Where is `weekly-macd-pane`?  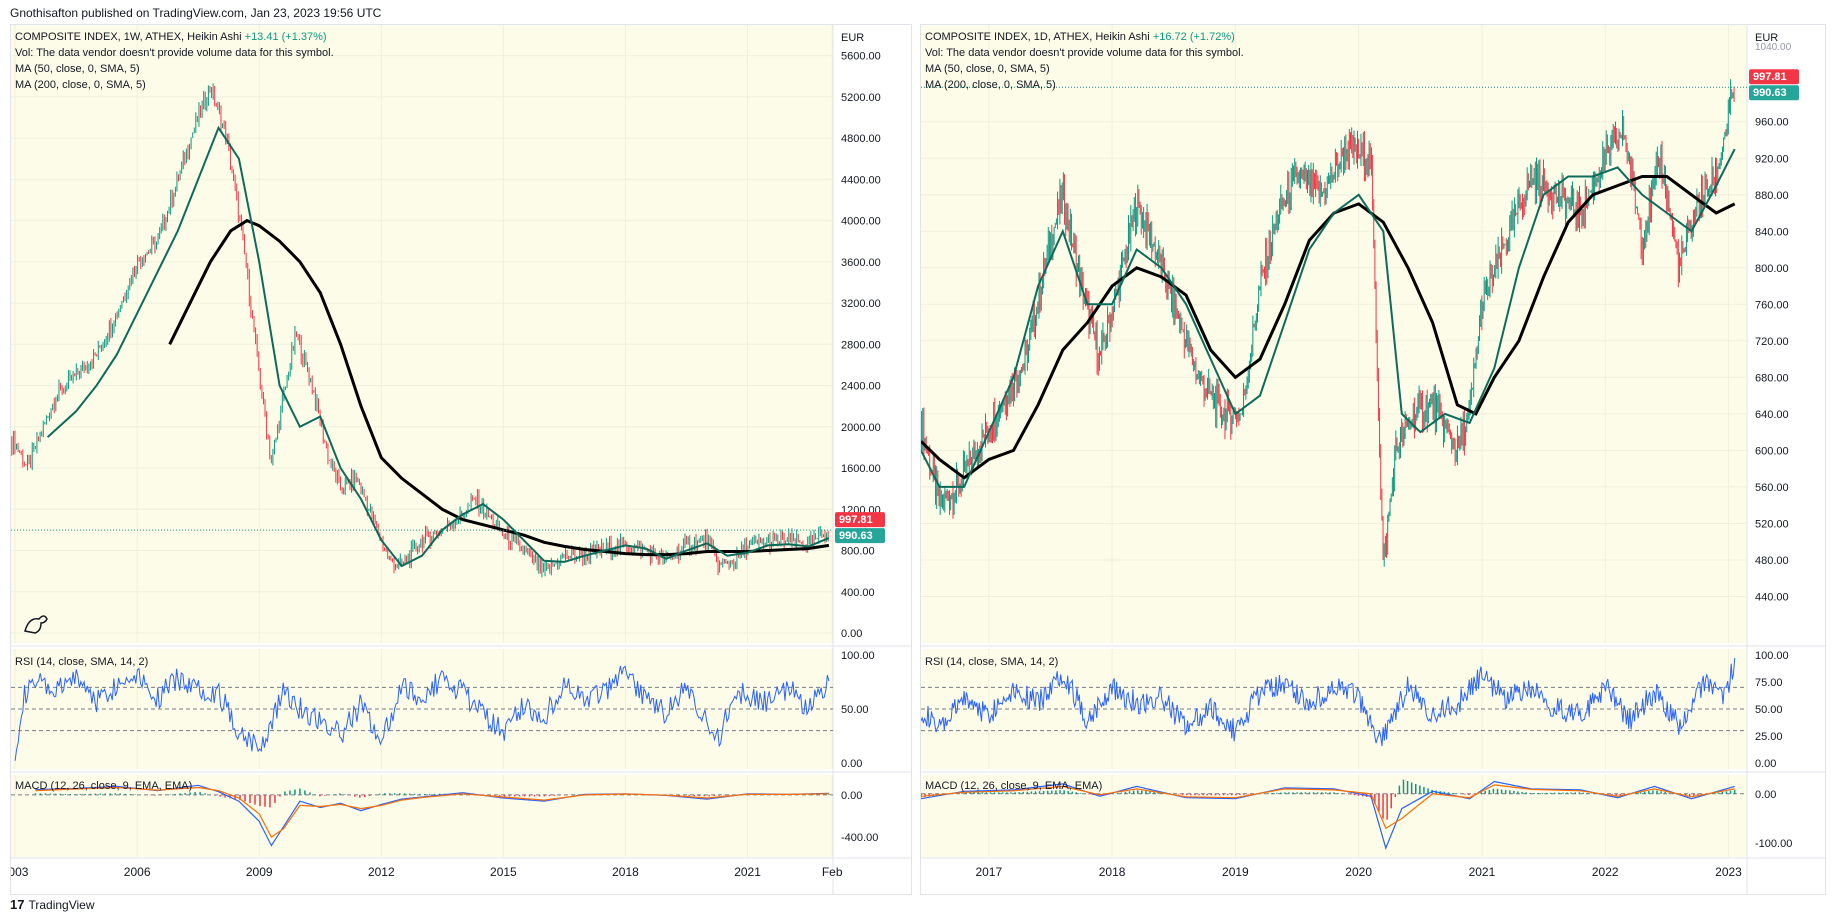 weekly-macd-pane is located at coordinates (422, 816).